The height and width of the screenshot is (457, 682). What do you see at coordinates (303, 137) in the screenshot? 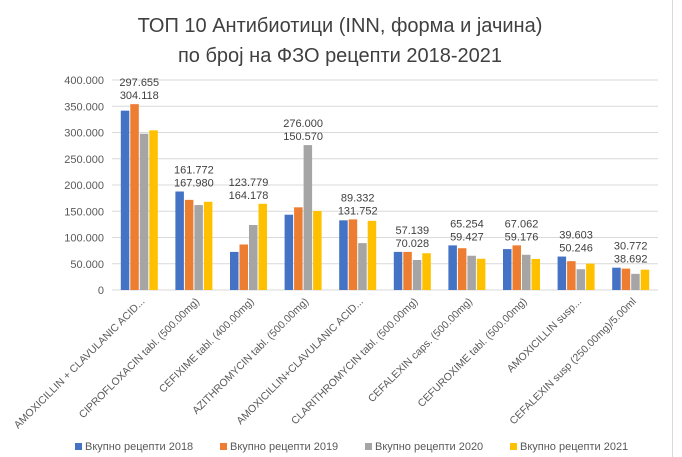
I see `data-label-2021: 150.570` at bounding box center [303, 137].